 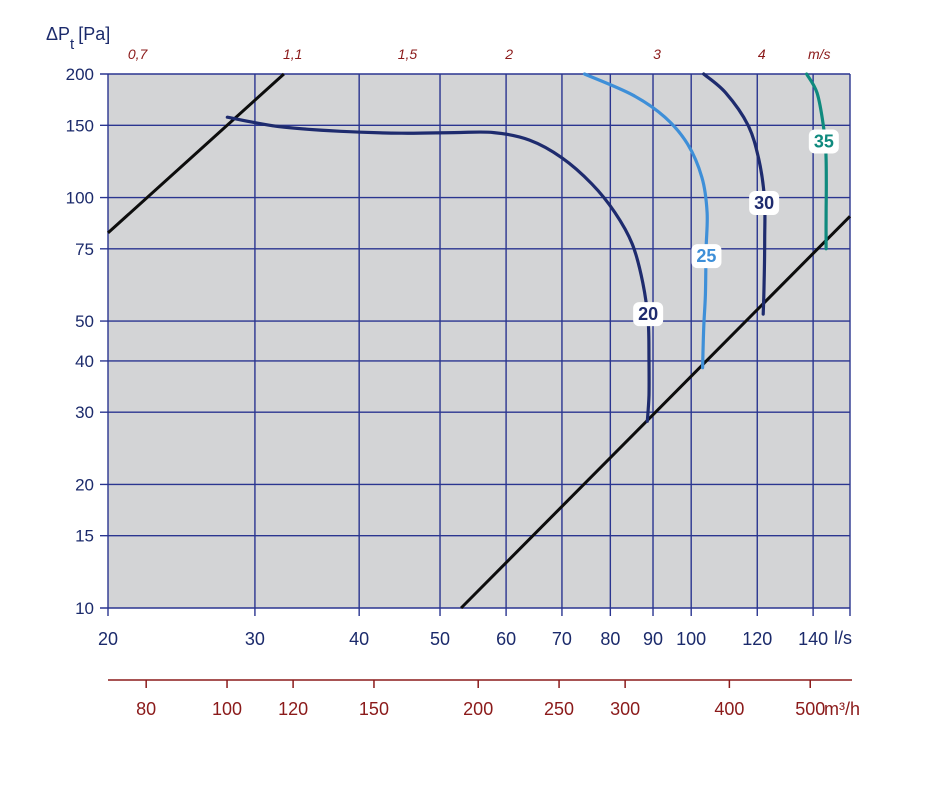 I want to click on noise-curve-label: 35, so click(x=824, y=141).